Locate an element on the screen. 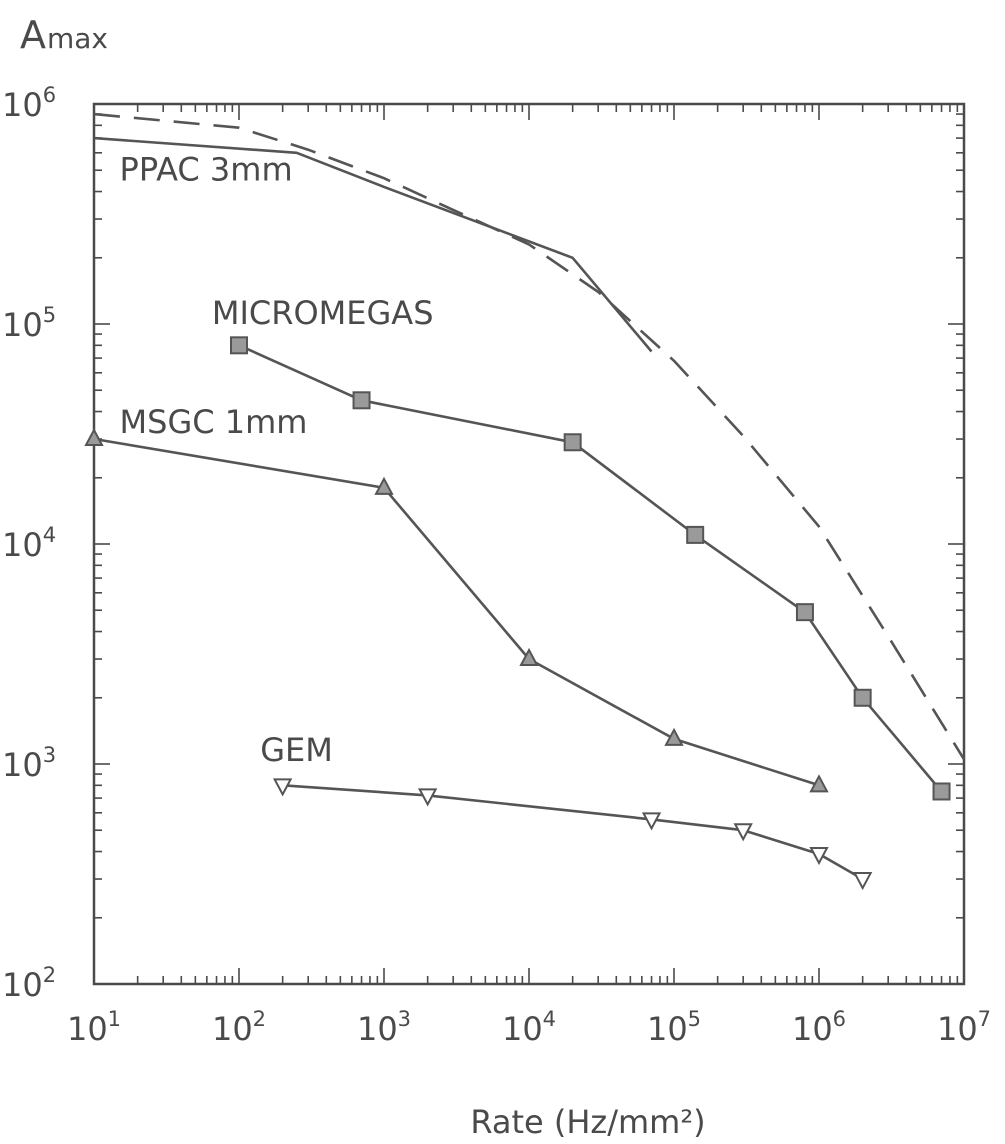  y-tick-label: 10⁵ is located at coordinates (29, 323).